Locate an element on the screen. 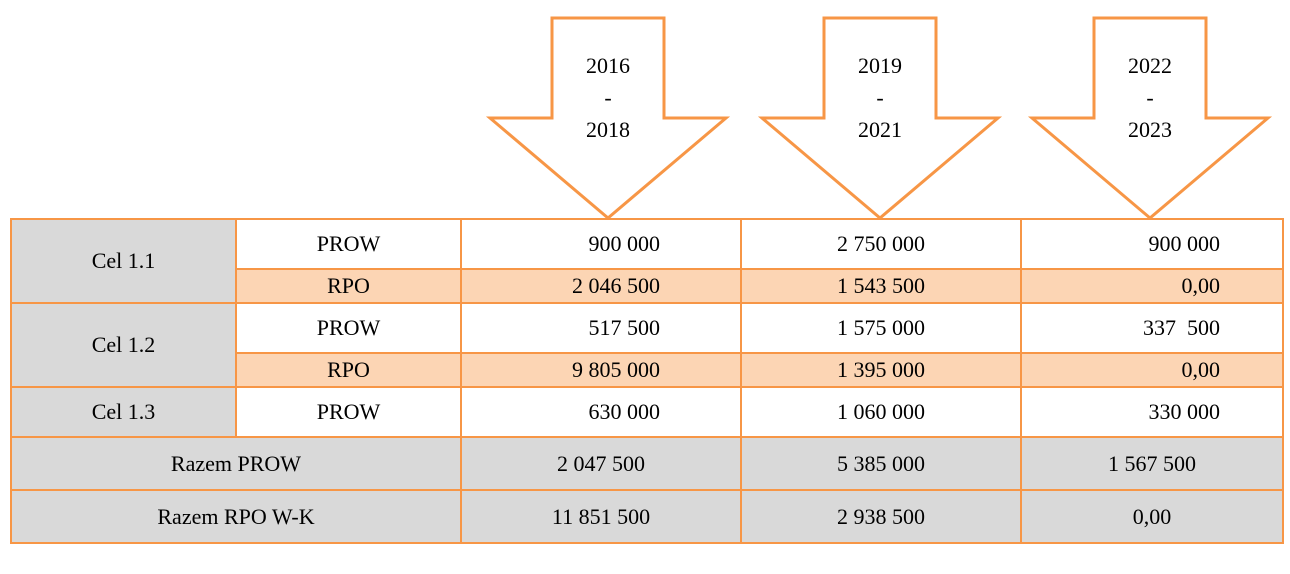 The image size is (1290, 574). group-cell: Cel 1.1 is located at coordinates (123, 261).